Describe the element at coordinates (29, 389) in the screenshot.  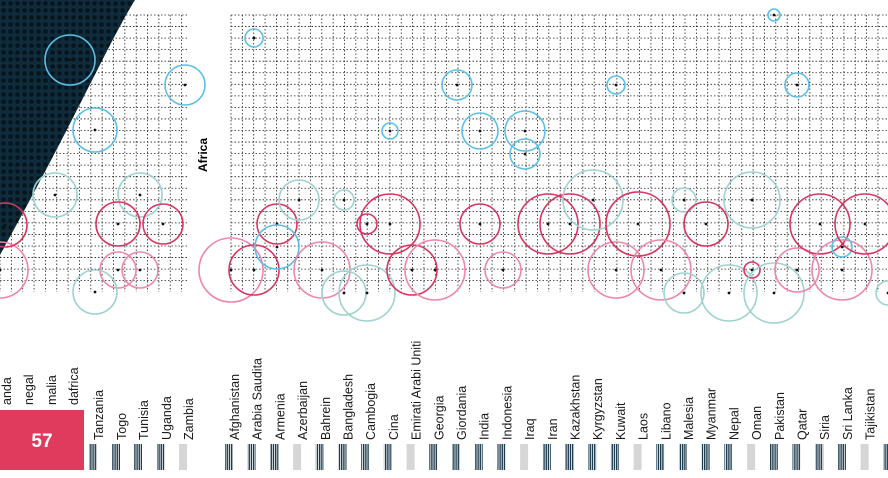
I see `country-label: negal` at that location.